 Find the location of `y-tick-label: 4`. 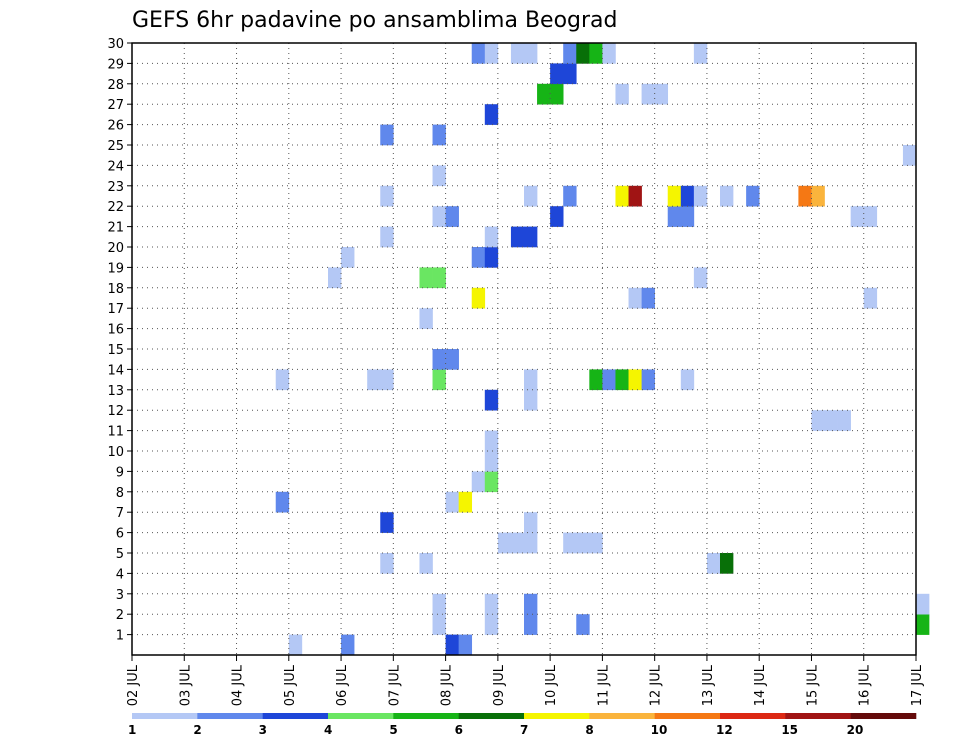

y-tick-label: 4 is located at coordinates (120, 574).